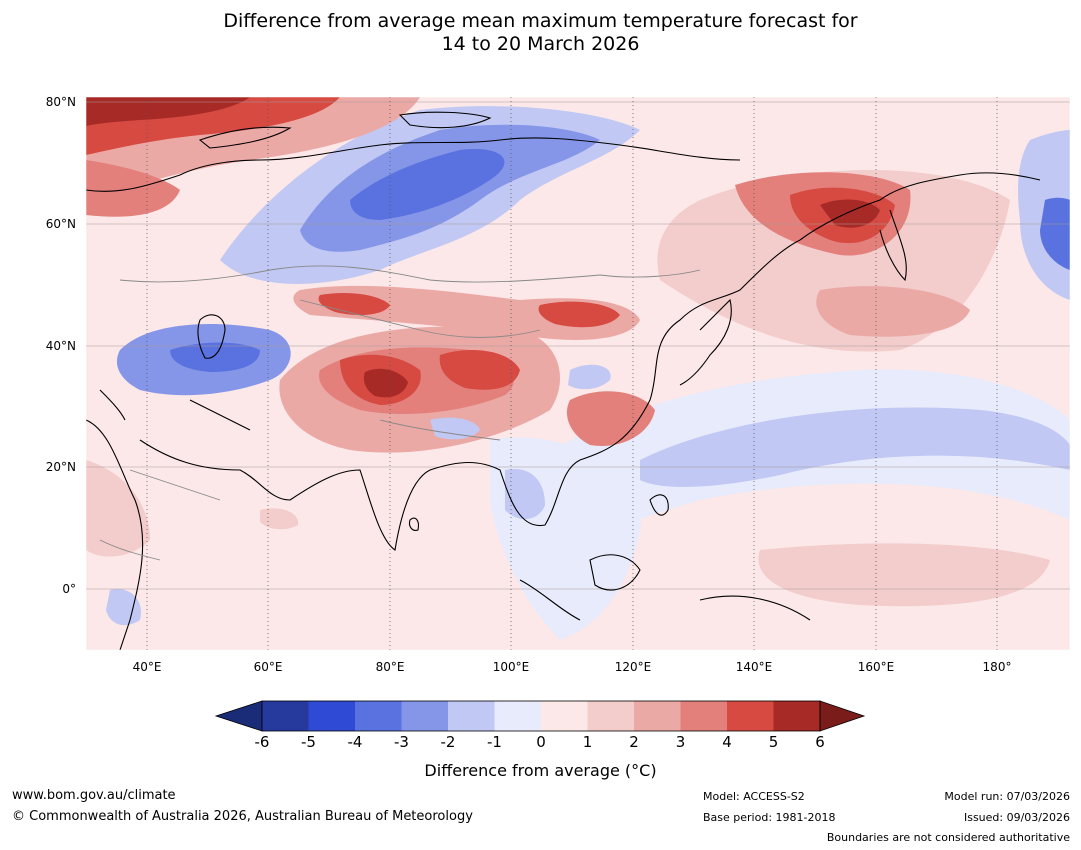 The height and width of the screenshot is (850, 1081). I want to click on lon-label-180: 180°, so click(997, 667).